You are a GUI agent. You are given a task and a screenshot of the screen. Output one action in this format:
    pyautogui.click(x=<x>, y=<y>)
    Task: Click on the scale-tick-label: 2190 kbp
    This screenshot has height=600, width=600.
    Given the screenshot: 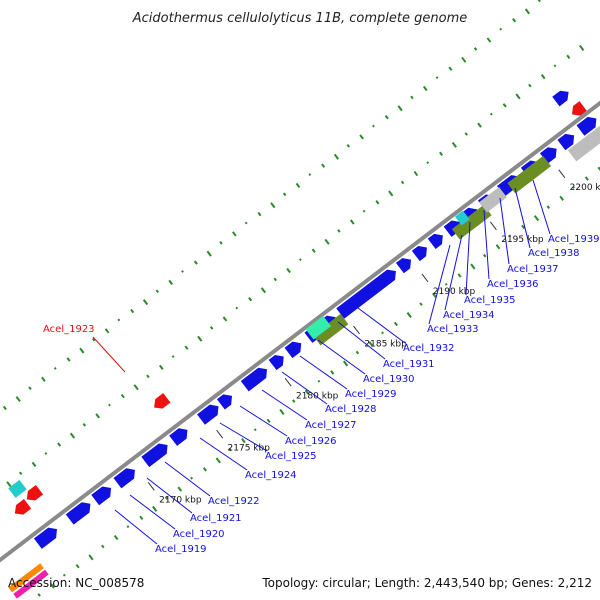 What is the action you would take?
    pyautogui.click(x=454, y=292)
    